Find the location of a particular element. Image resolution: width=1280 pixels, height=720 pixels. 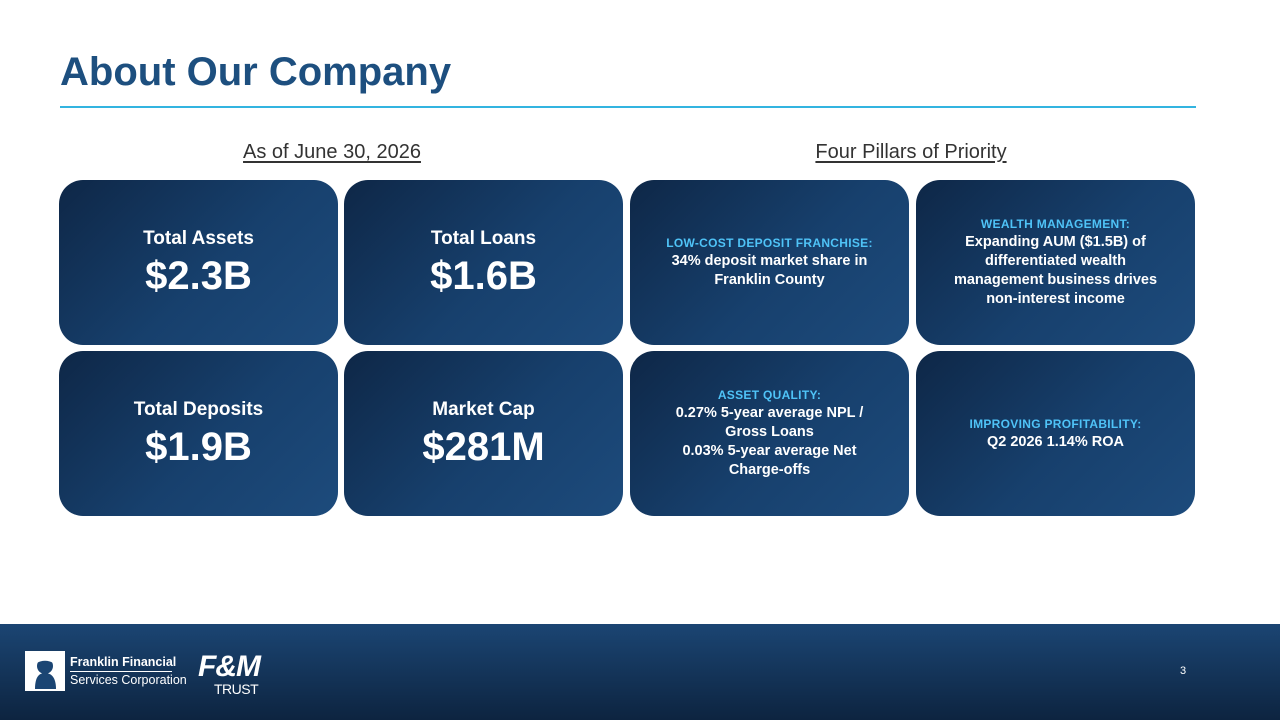

metric-tile-total-loans: Total Loans $1.6B is located at coordinates (483, 262).